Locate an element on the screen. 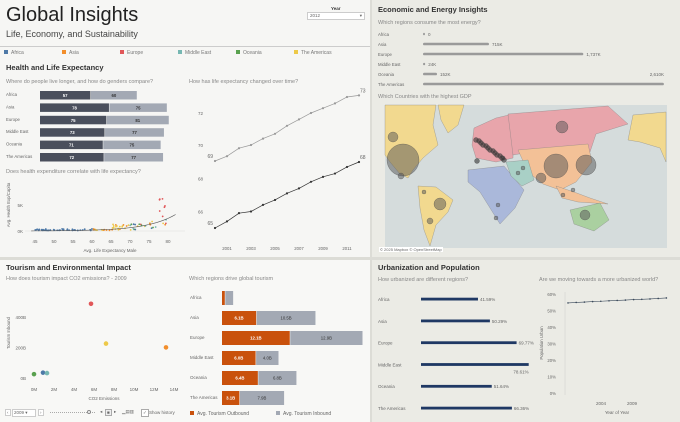  category-label: Asia is located at coordinates (10, 106).